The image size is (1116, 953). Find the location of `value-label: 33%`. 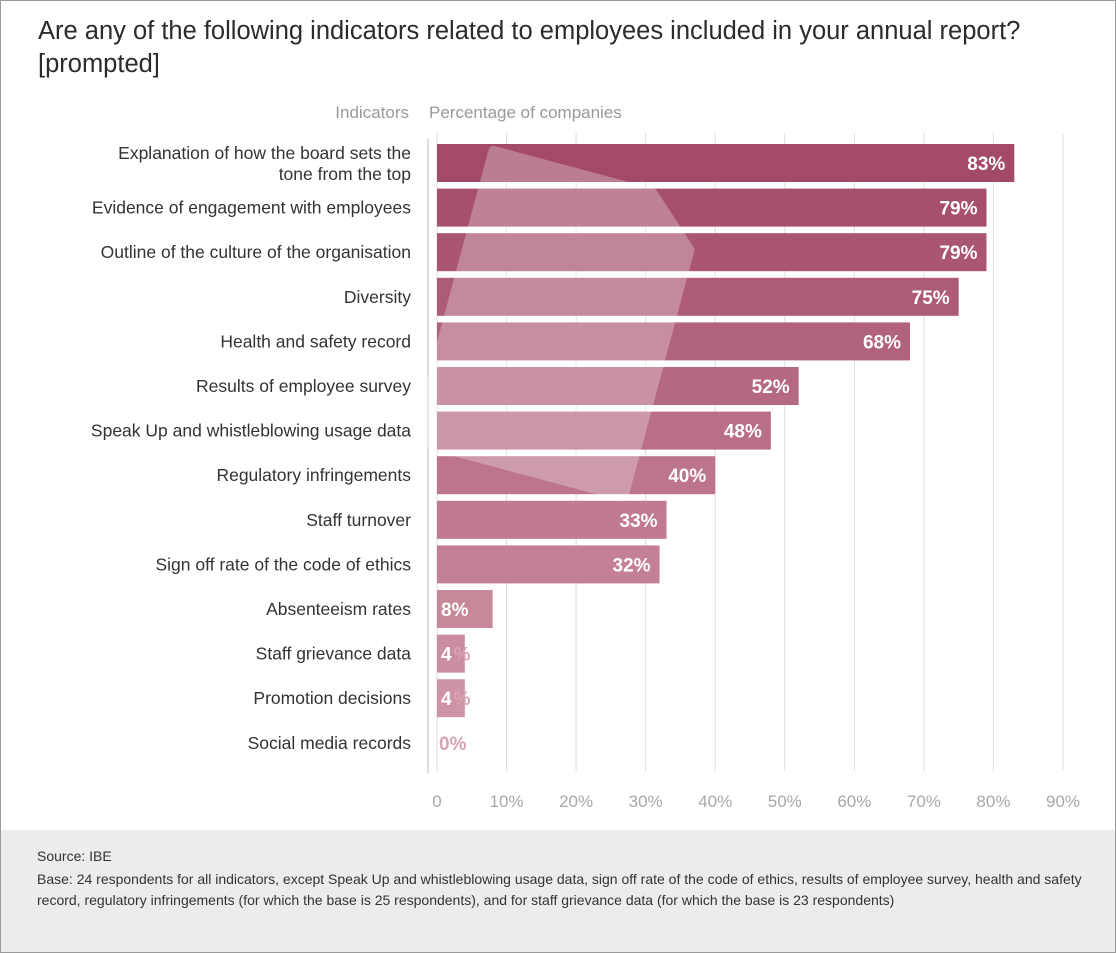

value-label: 33% is located at coordinates (639, 521).